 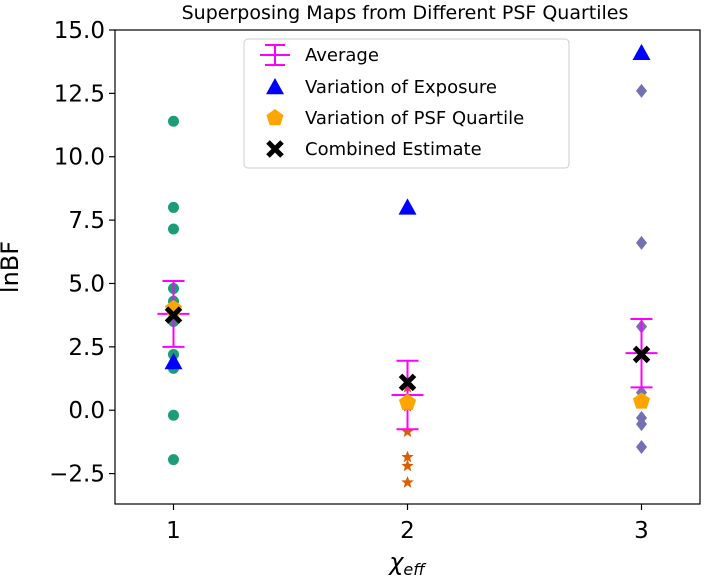 What do you see at coordinates (79, 31) in the screenshot?
I see `y-tick-label: 15.0` at bounding box center [79, 31].